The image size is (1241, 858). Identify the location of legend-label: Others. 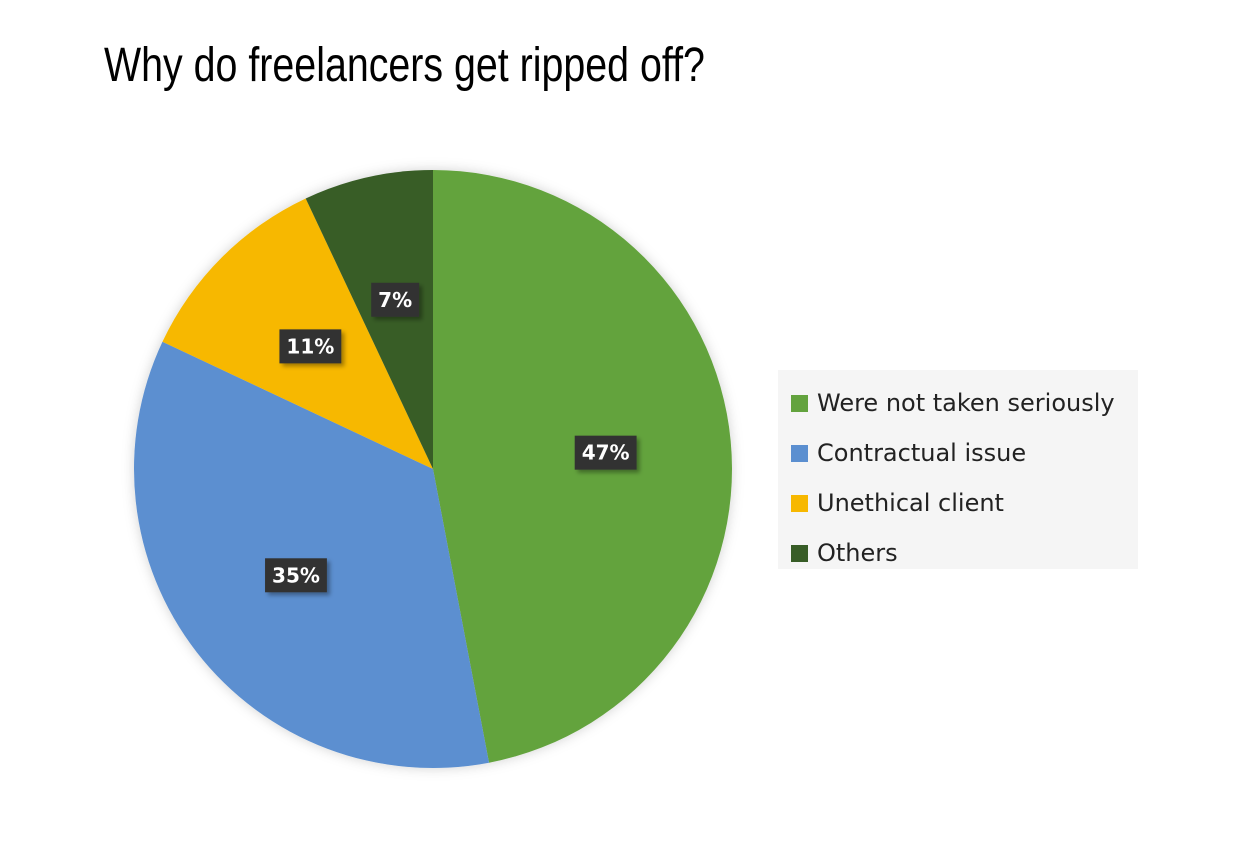
(857, 553).